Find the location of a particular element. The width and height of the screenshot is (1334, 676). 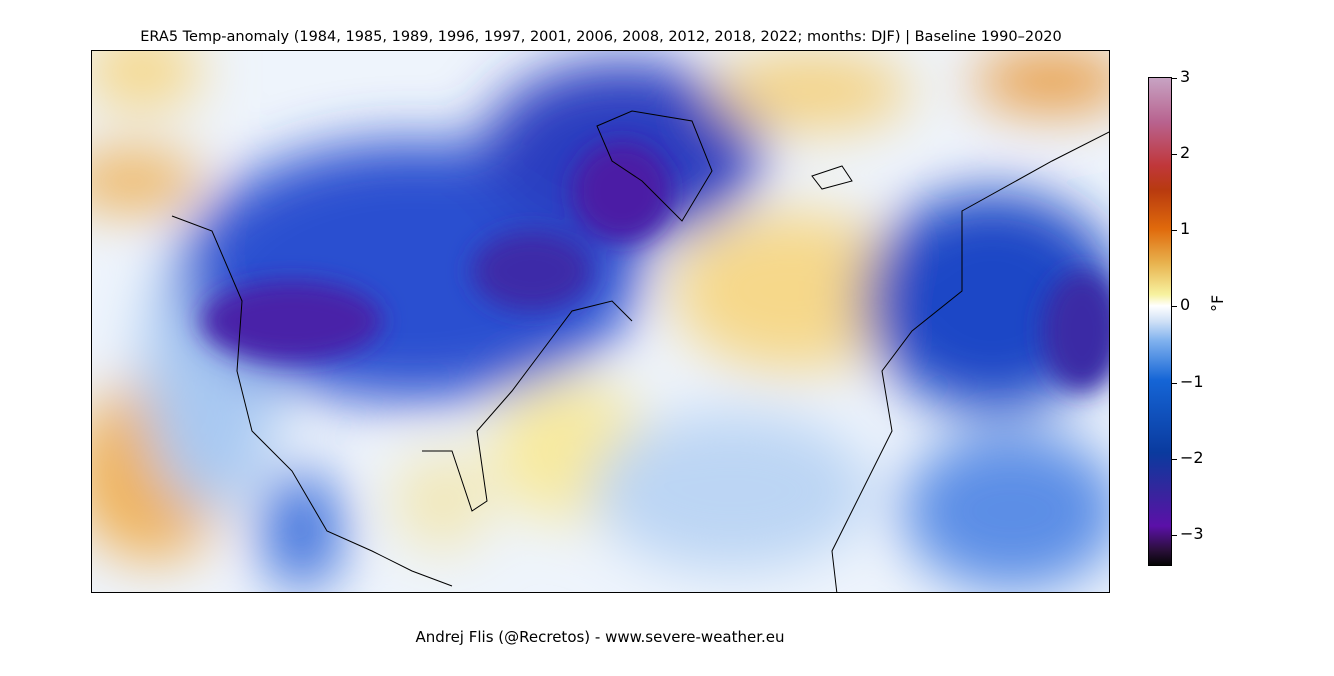

colorbar-tick-label: −3 is located at coordinates (1192, 533).